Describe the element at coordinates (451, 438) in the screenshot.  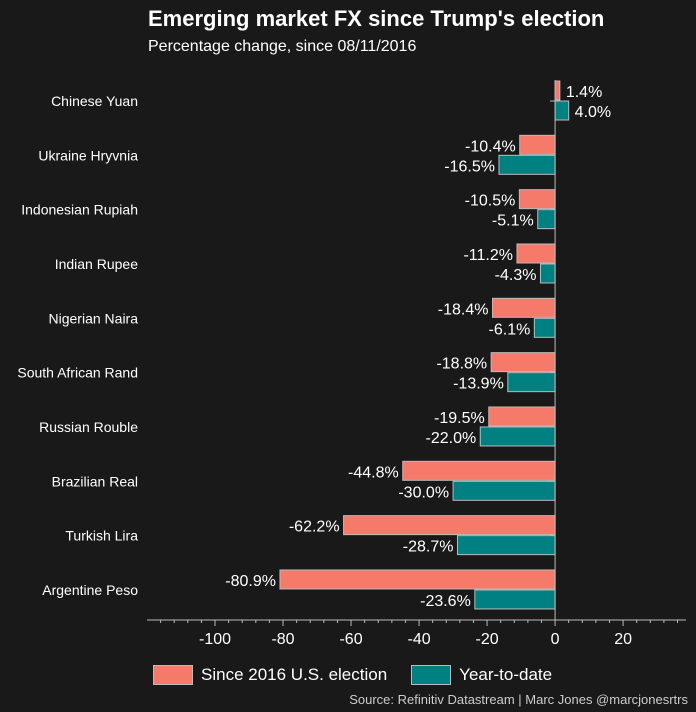
I see `data-label: -22.0%` at that location.